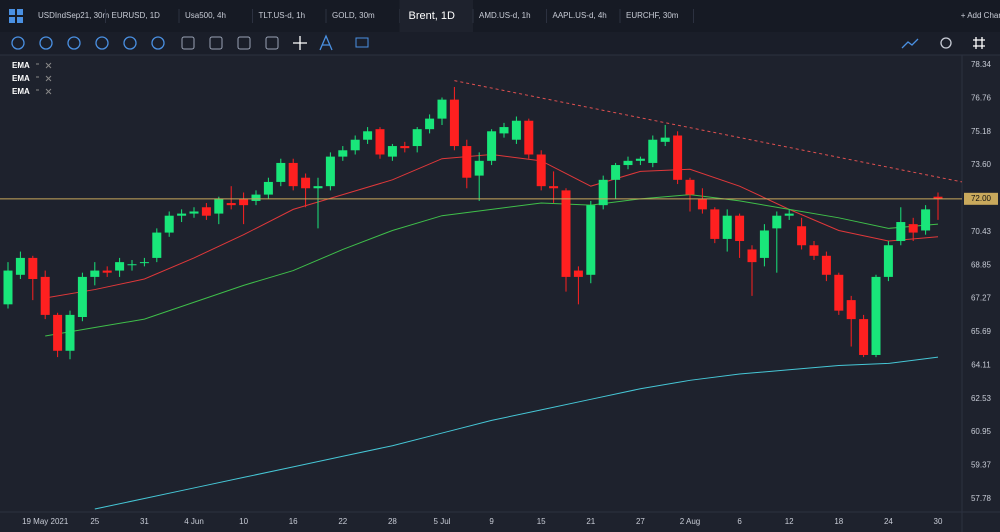 This screenshot has width=1000, height=532. What do you see at coordinates (981, 231) in the screenshot?
I see `y-tick-label: 70.43` at bounding box center [981, 231].